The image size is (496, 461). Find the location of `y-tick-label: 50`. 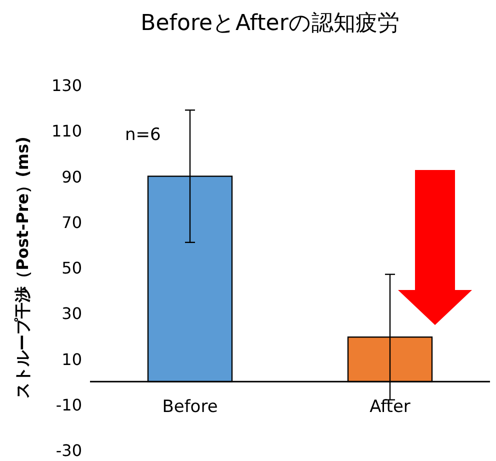

y-tick-label: 50 is located at coordinates (72, 268).